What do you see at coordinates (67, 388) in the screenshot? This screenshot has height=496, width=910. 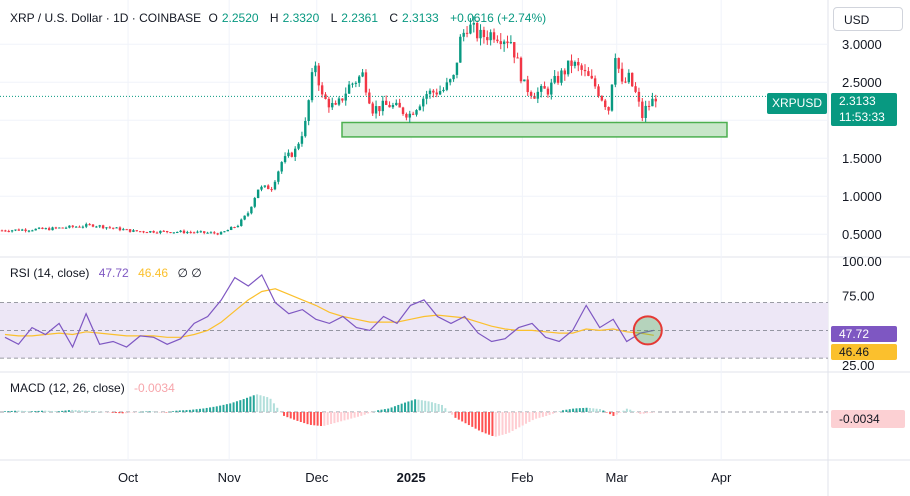 I see `macd-title: MACD (12, 26, close)` at bounding box center [67, 388].